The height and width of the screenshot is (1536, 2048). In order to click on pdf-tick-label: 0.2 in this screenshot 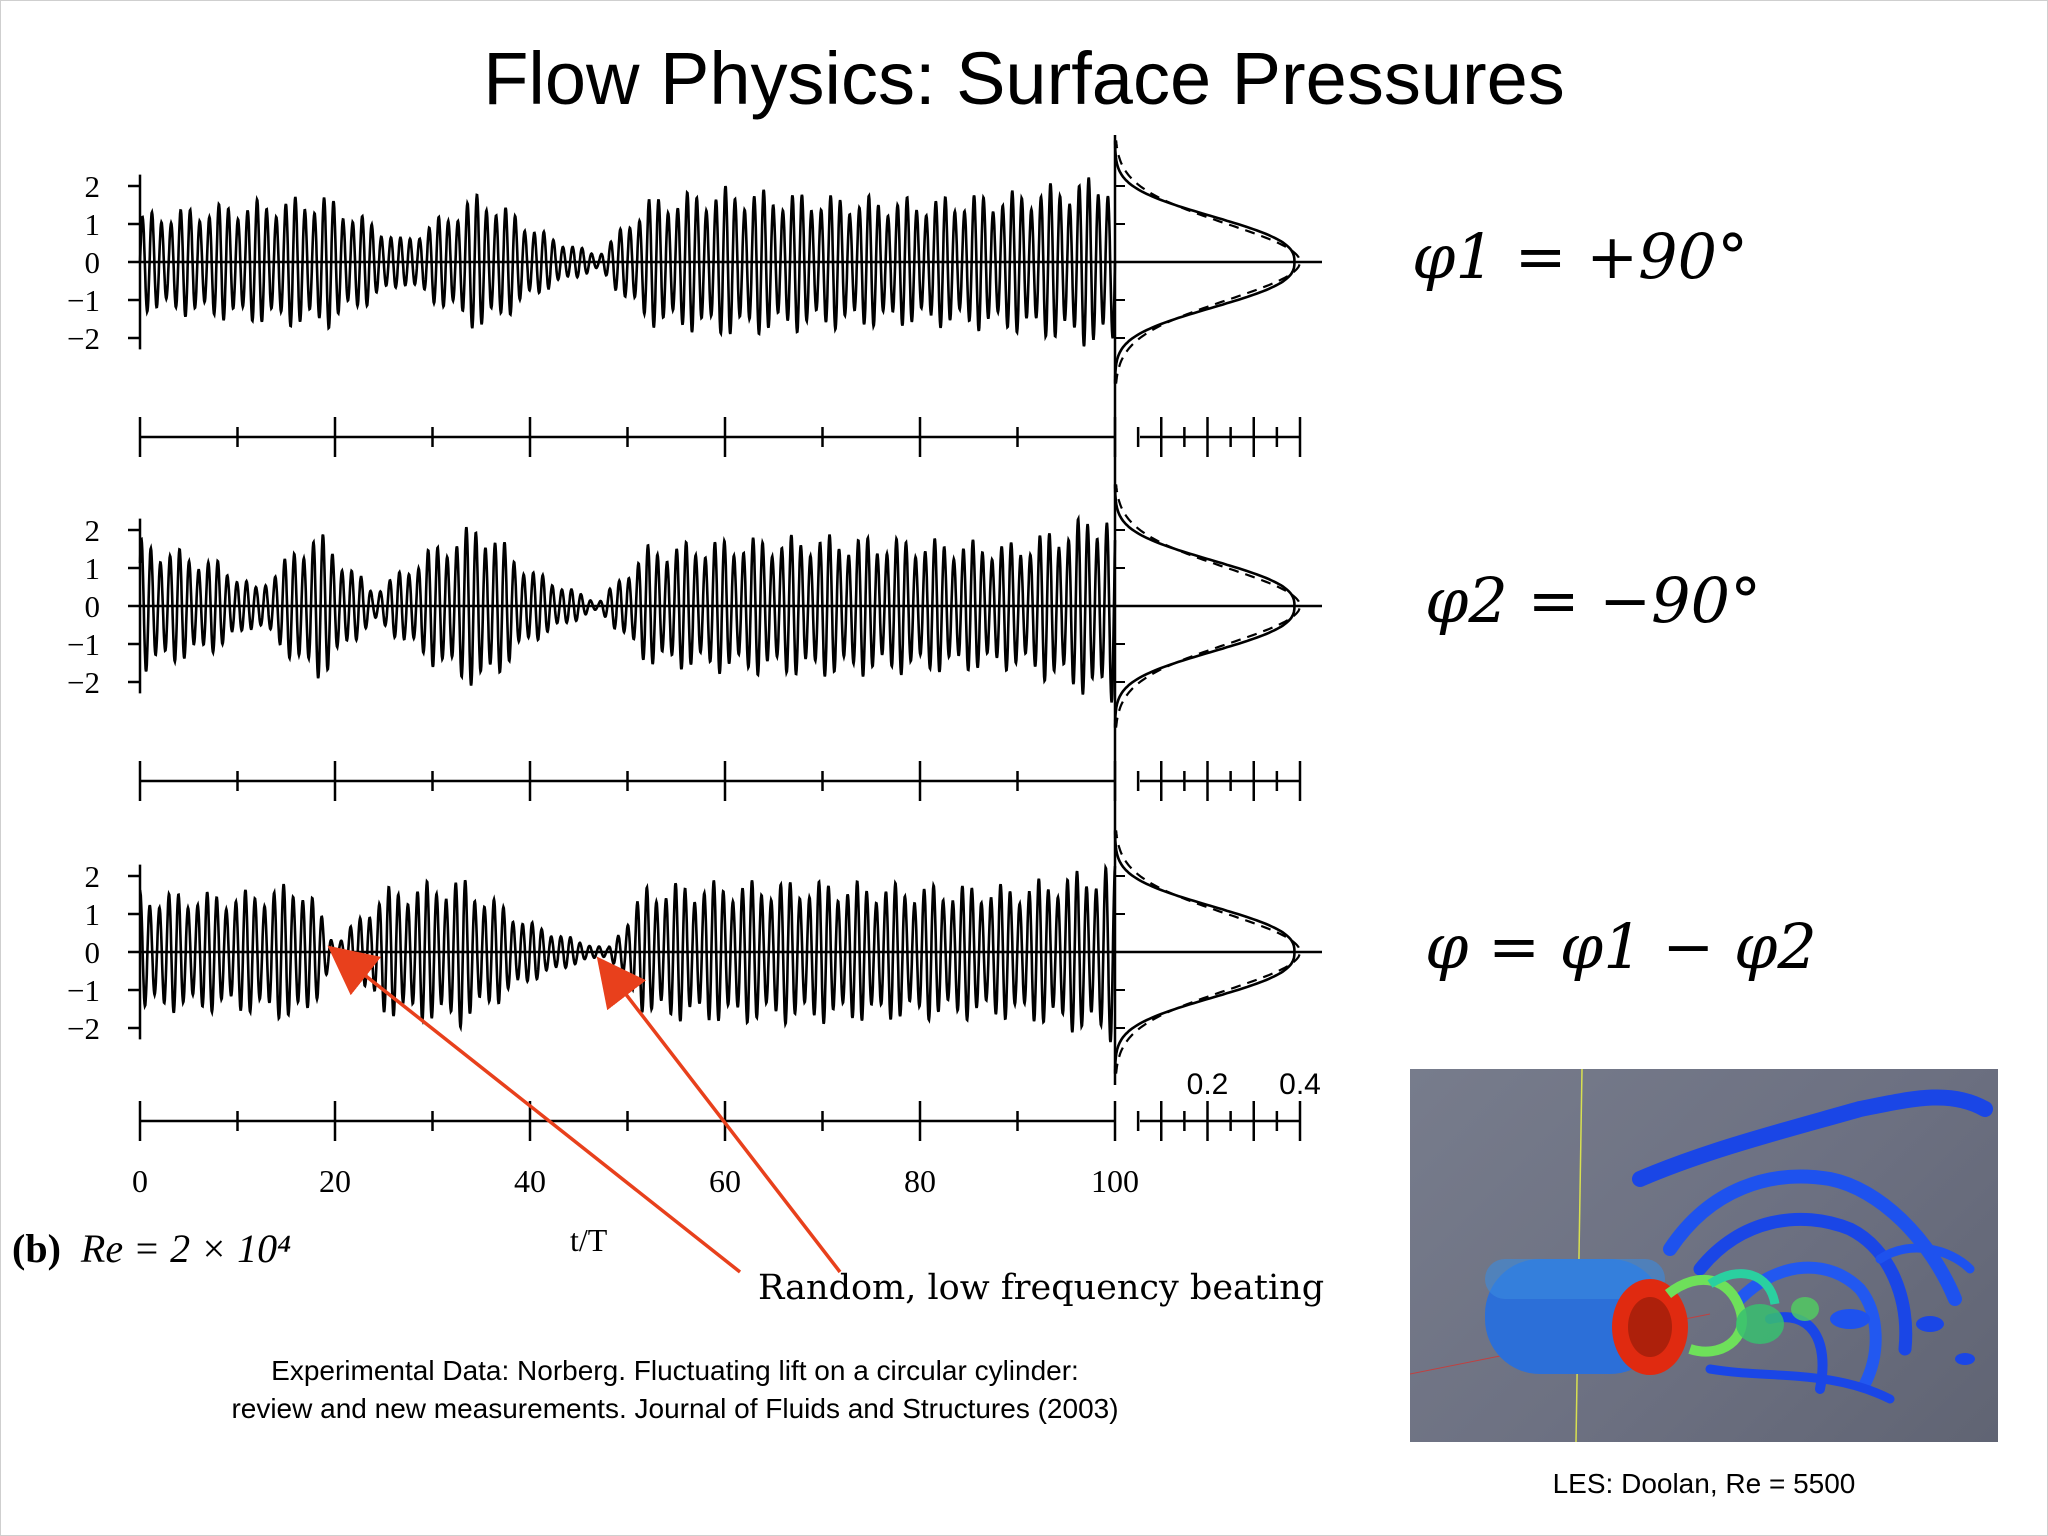, I will do `click(1208, 1084)`.